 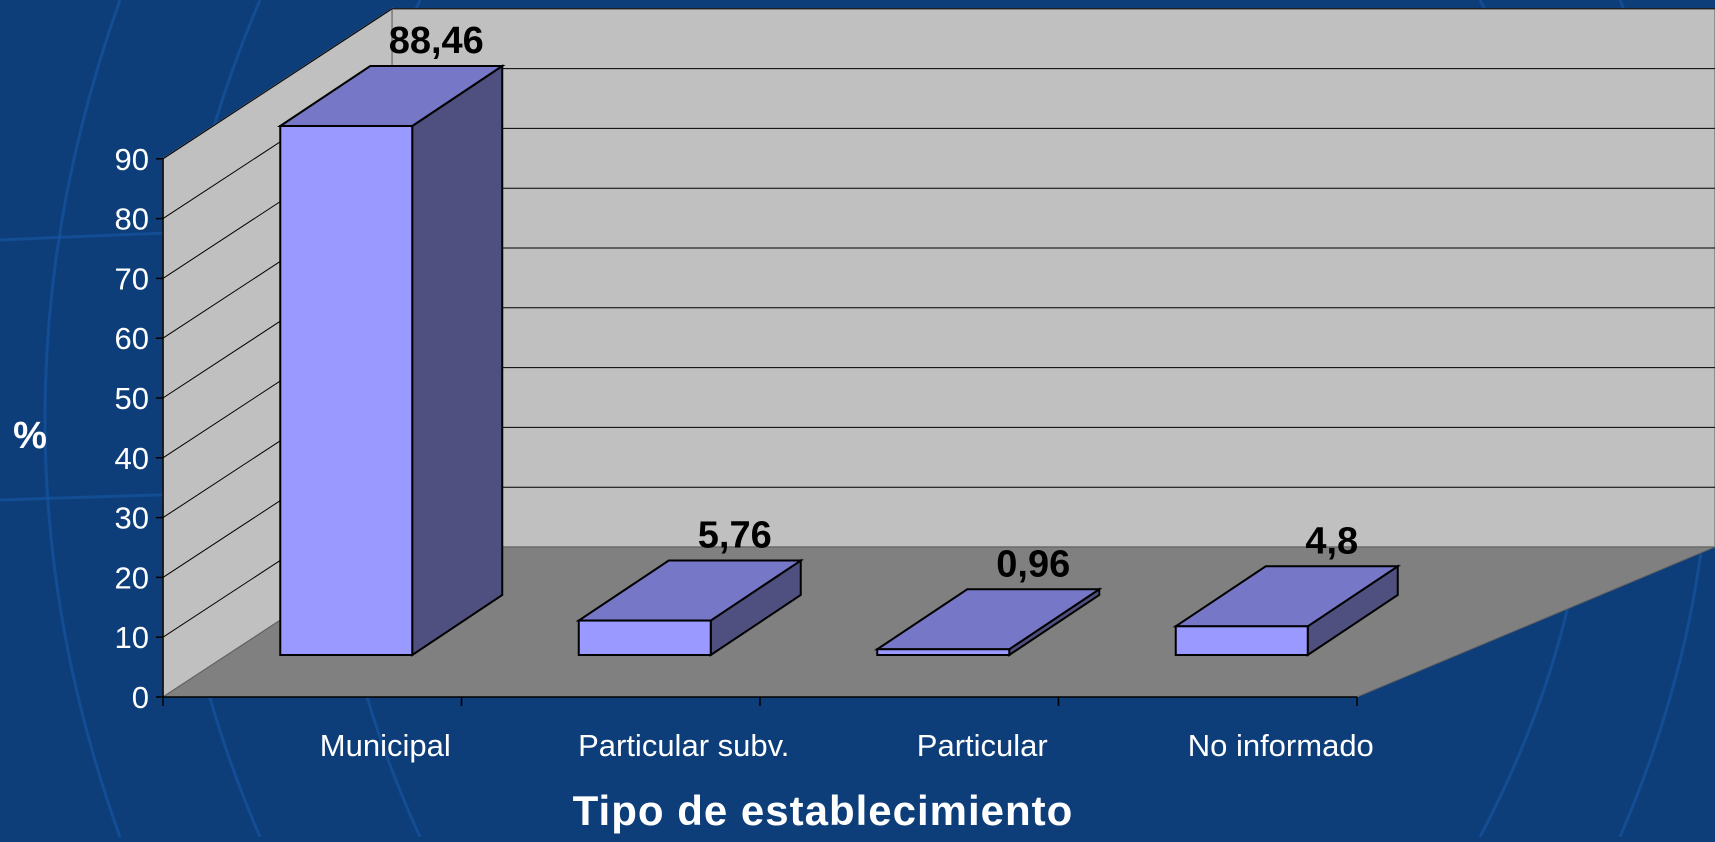 I want to click on y-tick-label: 40, so click(x=132, y=458).